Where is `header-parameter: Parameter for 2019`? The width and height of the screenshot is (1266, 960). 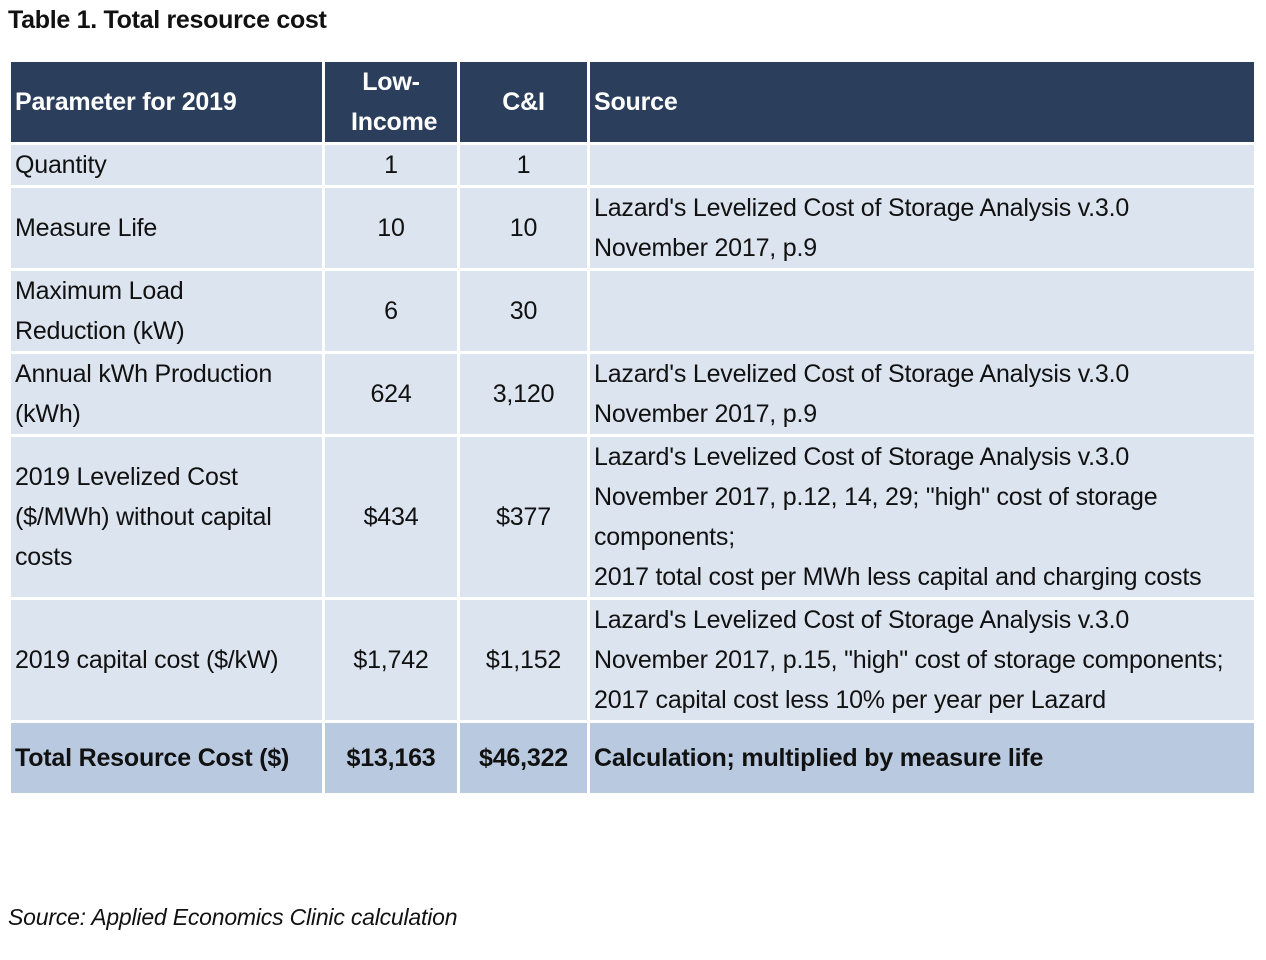 header-parameter: Parameter for 2019 is located at coordinates (166, 103).